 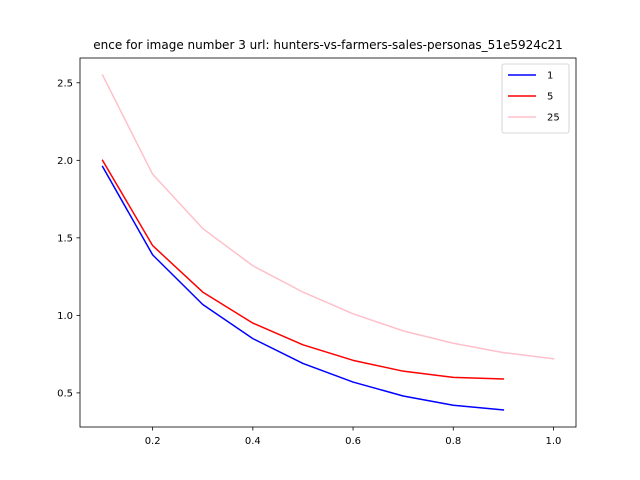 I want to click on legend-label-25: 25, so click(x=553, y=118).